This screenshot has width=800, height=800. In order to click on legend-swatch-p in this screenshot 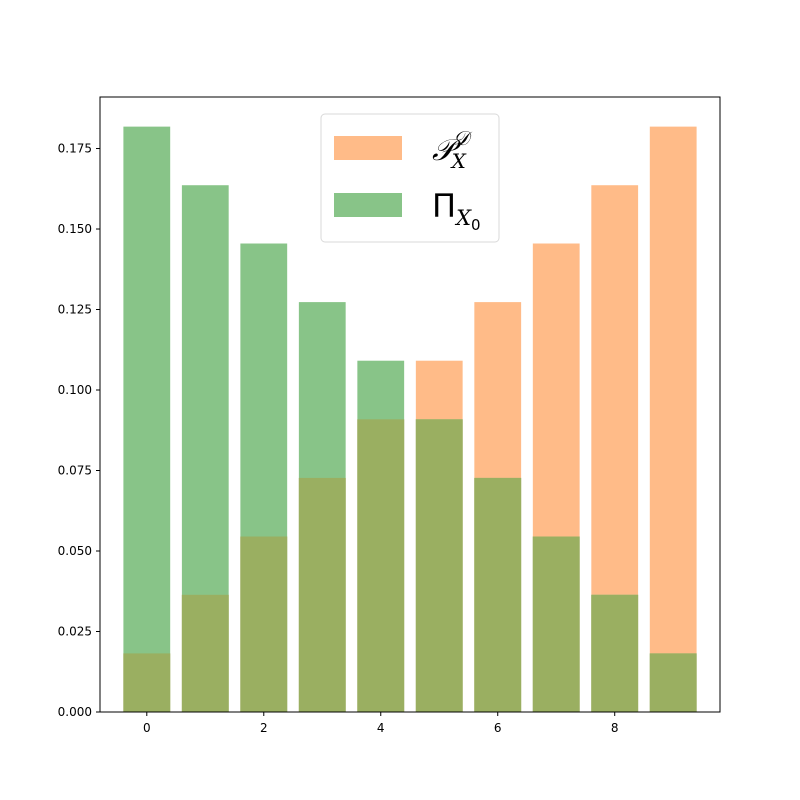, I will do `click(368, 148)`.